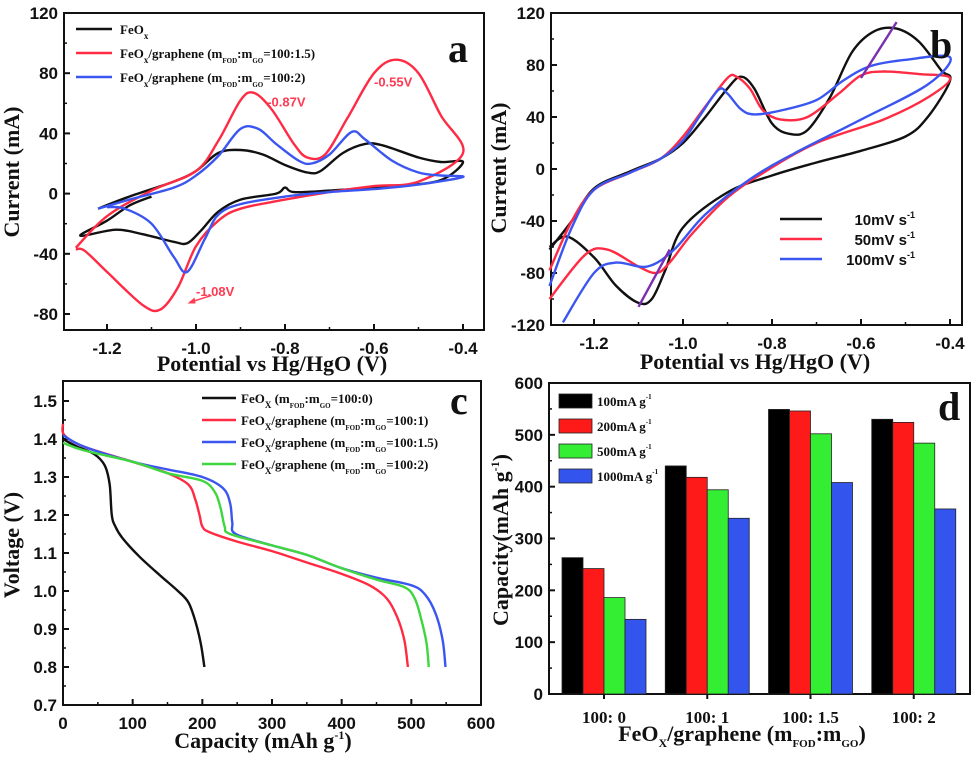 The height and width of the screenshot is (757, 980). What do you see at coordinates (604, 717) in the screenshot?
I see `x-tick-label: 100: 0` at bounding box center [604, 717].